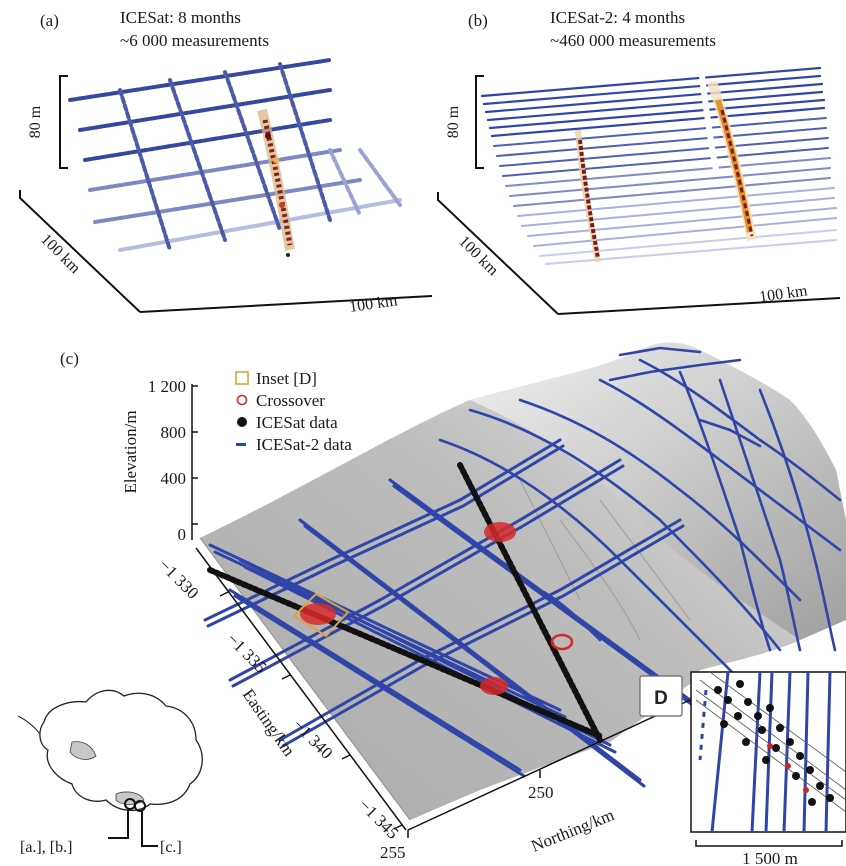 This screenshot has width=846, height=866. I want to click on elevation-axis-title: Elevation/m, so click(130, 451).